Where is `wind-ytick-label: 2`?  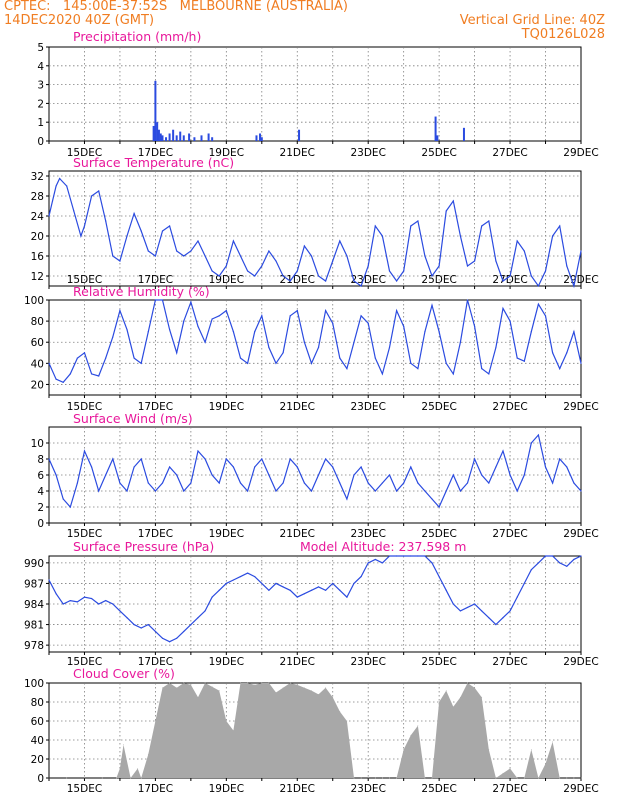 wind-ytick-label: 2 is located at coordinates (40, 508).